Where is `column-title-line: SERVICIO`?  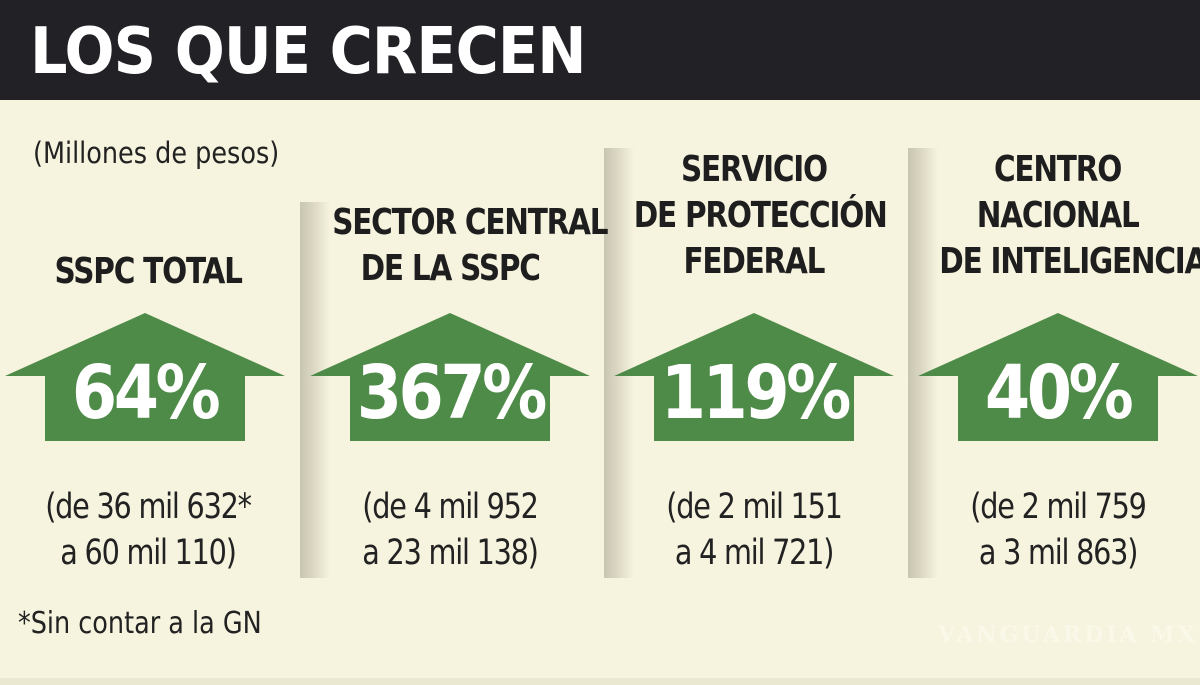
column-title-line: SERVICIO is located at coordinates (754, 169).